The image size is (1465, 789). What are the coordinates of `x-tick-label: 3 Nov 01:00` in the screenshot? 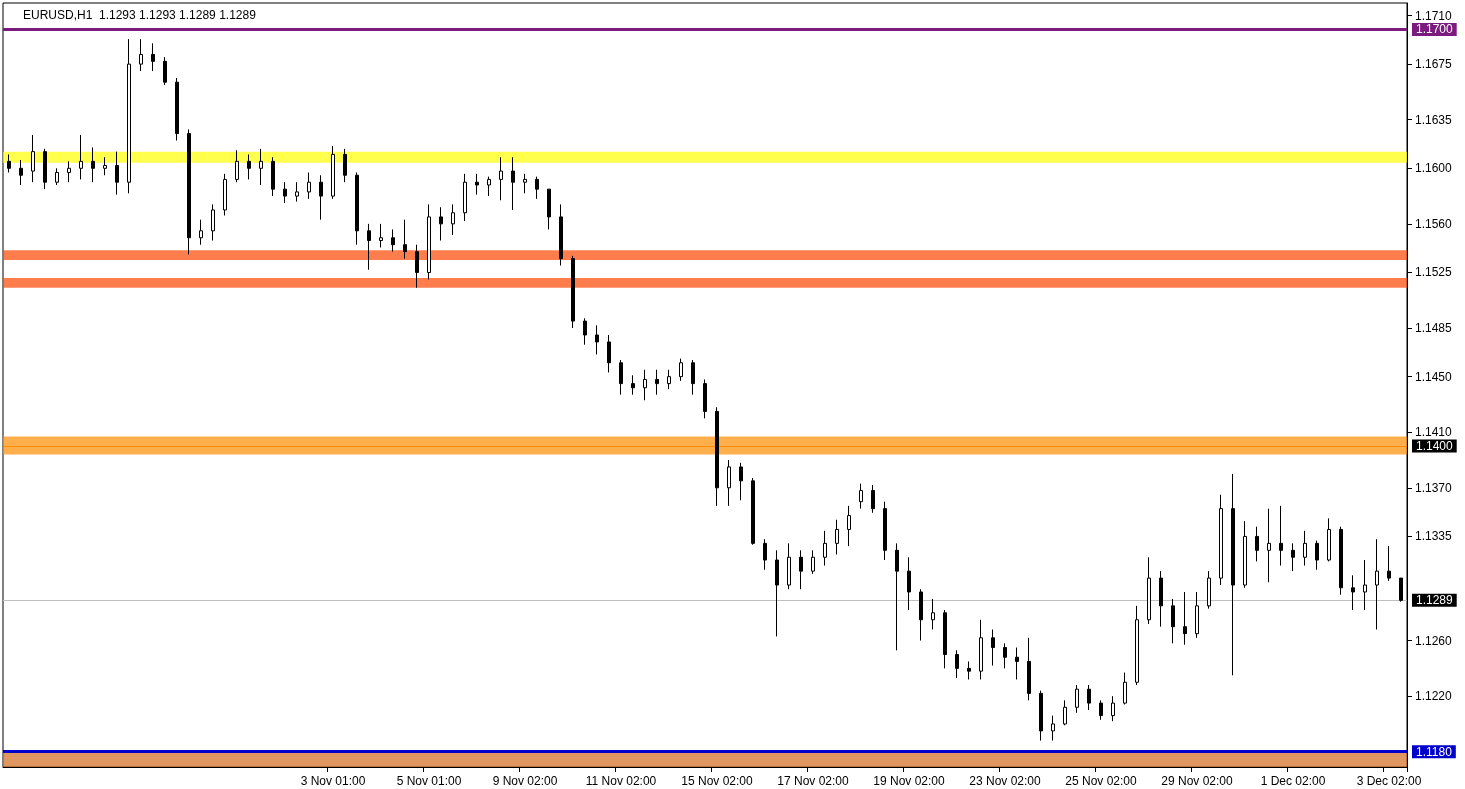 It's located at (333, 781).